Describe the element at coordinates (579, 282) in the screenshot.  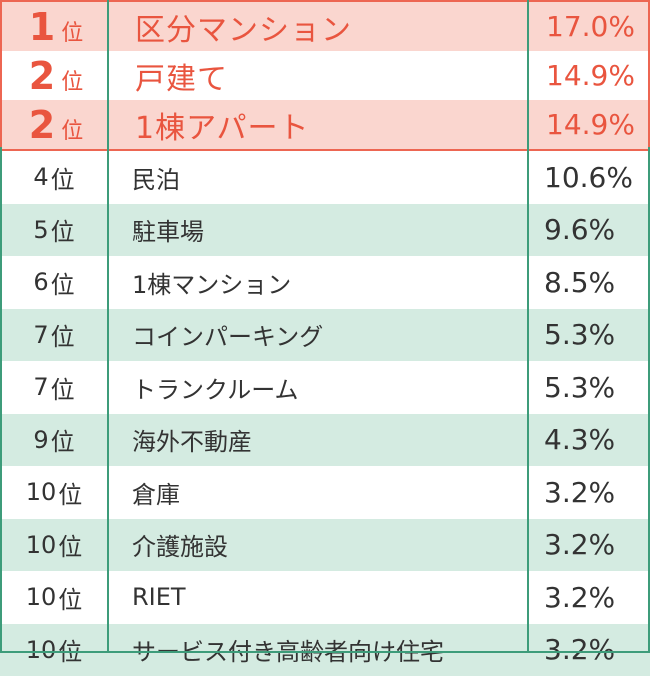
I see `percent-value: 8.5%` at that location.